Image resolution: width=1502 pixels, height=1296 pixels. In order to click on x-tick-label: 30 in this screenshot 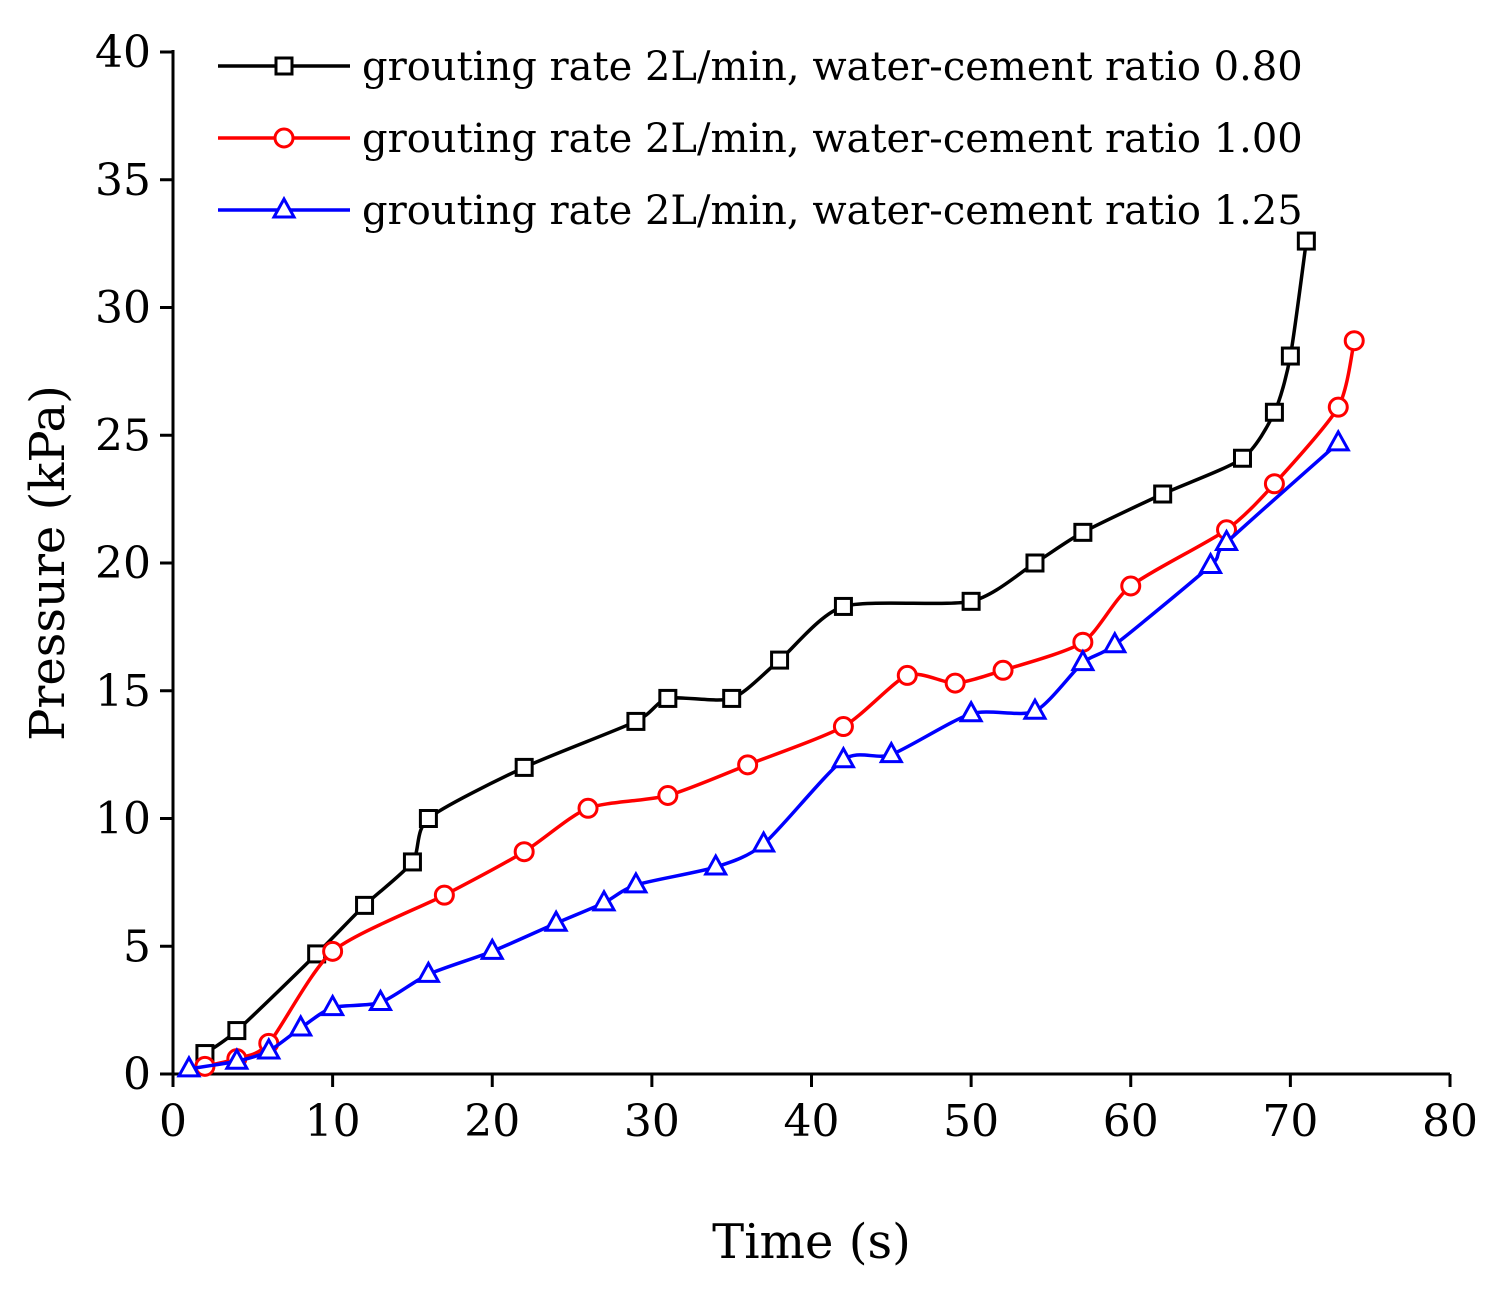, I will do `click(652, 1121)`.